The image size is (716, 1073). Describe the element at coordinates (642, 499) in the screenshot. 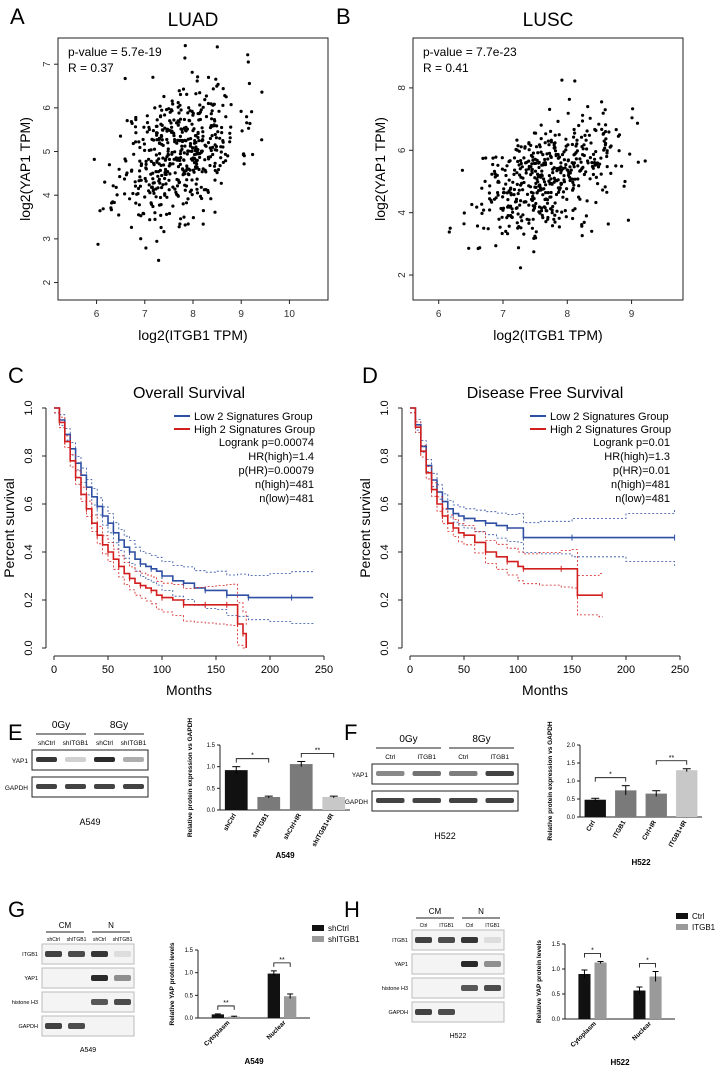

I see `survival-stat: n(low)=481` at that location.